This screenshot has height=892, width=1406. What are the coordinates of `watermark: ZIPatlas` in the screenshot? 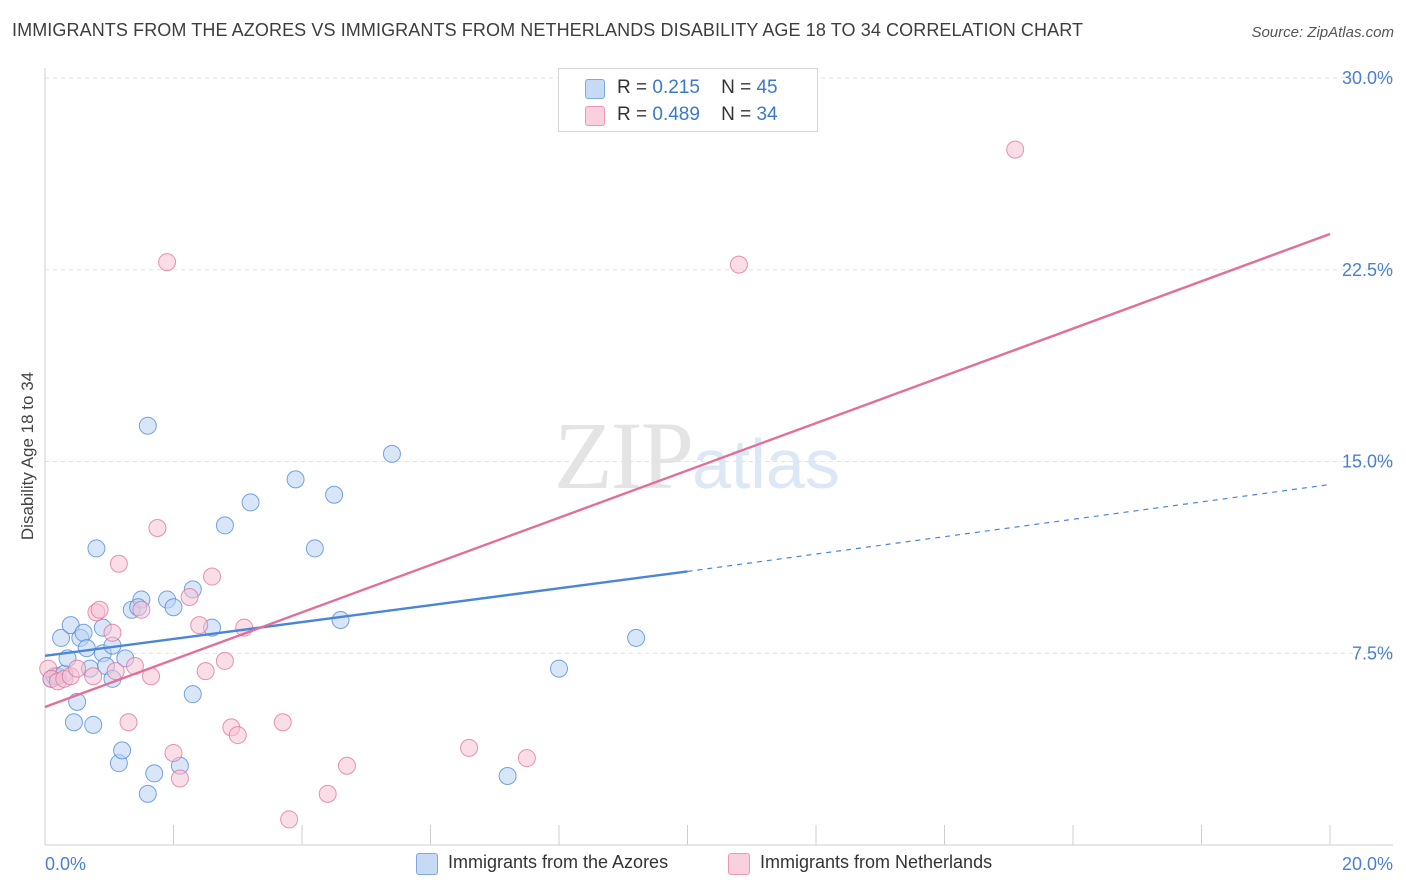 It's located at (697, 455).